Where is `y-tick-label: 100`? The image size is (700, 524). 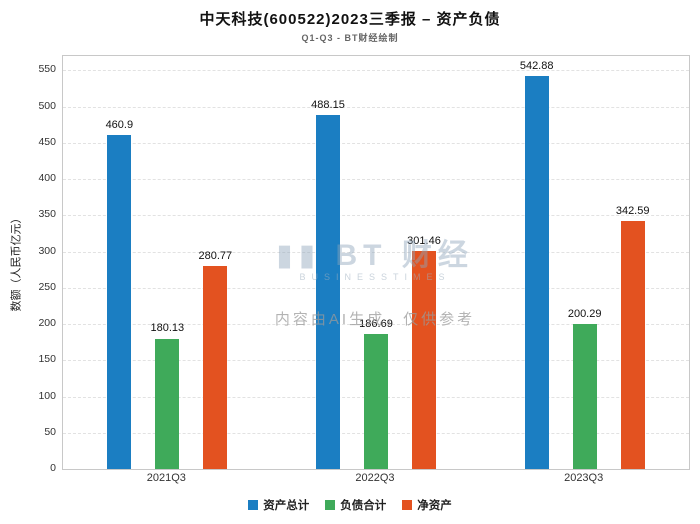
y-tick-label: 100 is located at coordinates (47, 395).